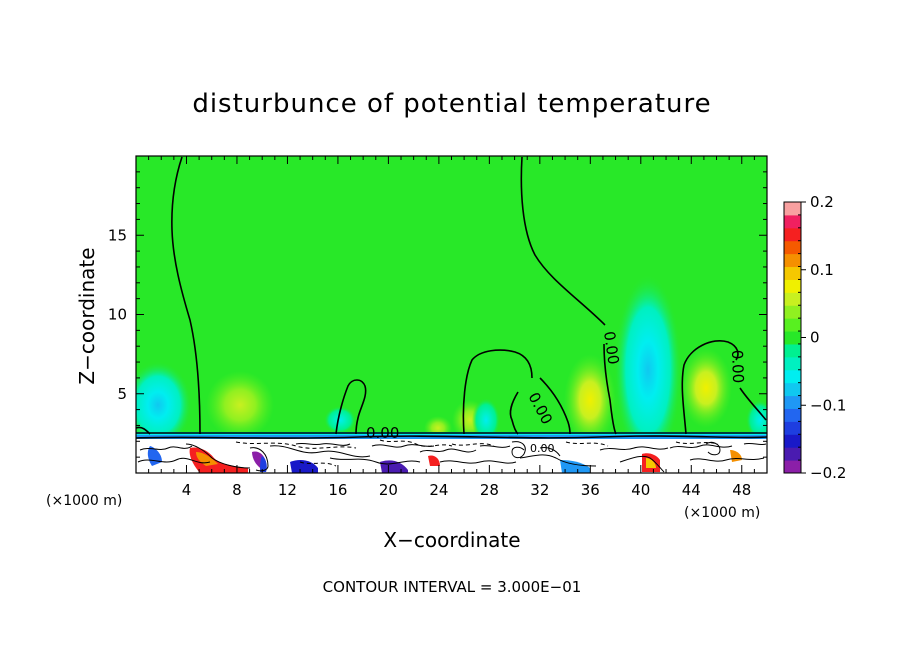  What do you see at coordinates (287, 490) in the screenshot?
I see `x-tick-label: 12` at bounding box center [287, 490].